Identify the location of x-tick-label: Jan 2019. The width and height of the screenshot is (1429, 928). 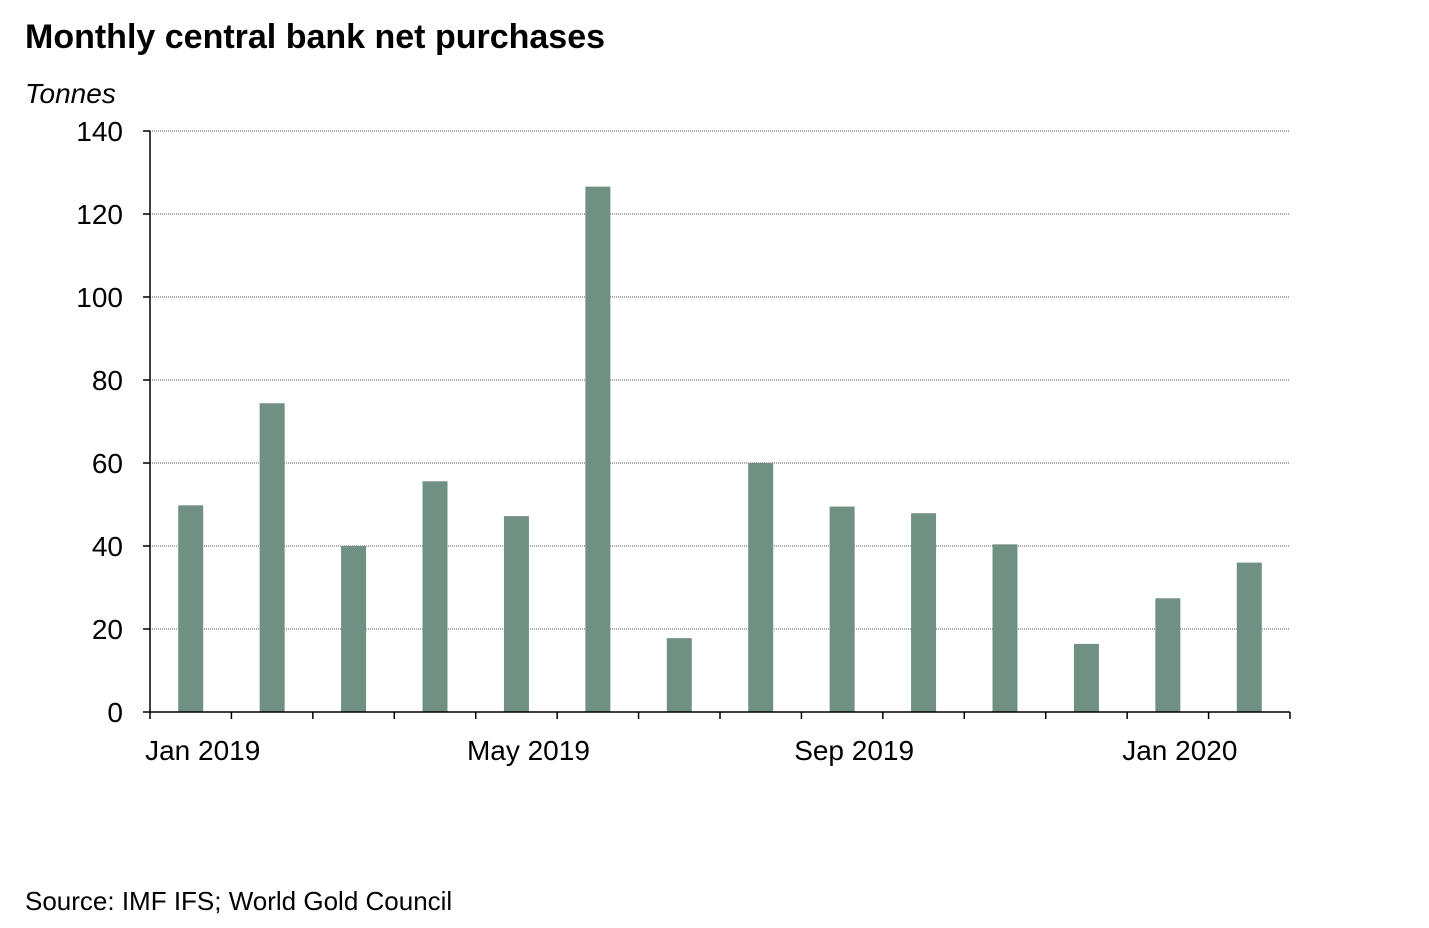
(202, 750).